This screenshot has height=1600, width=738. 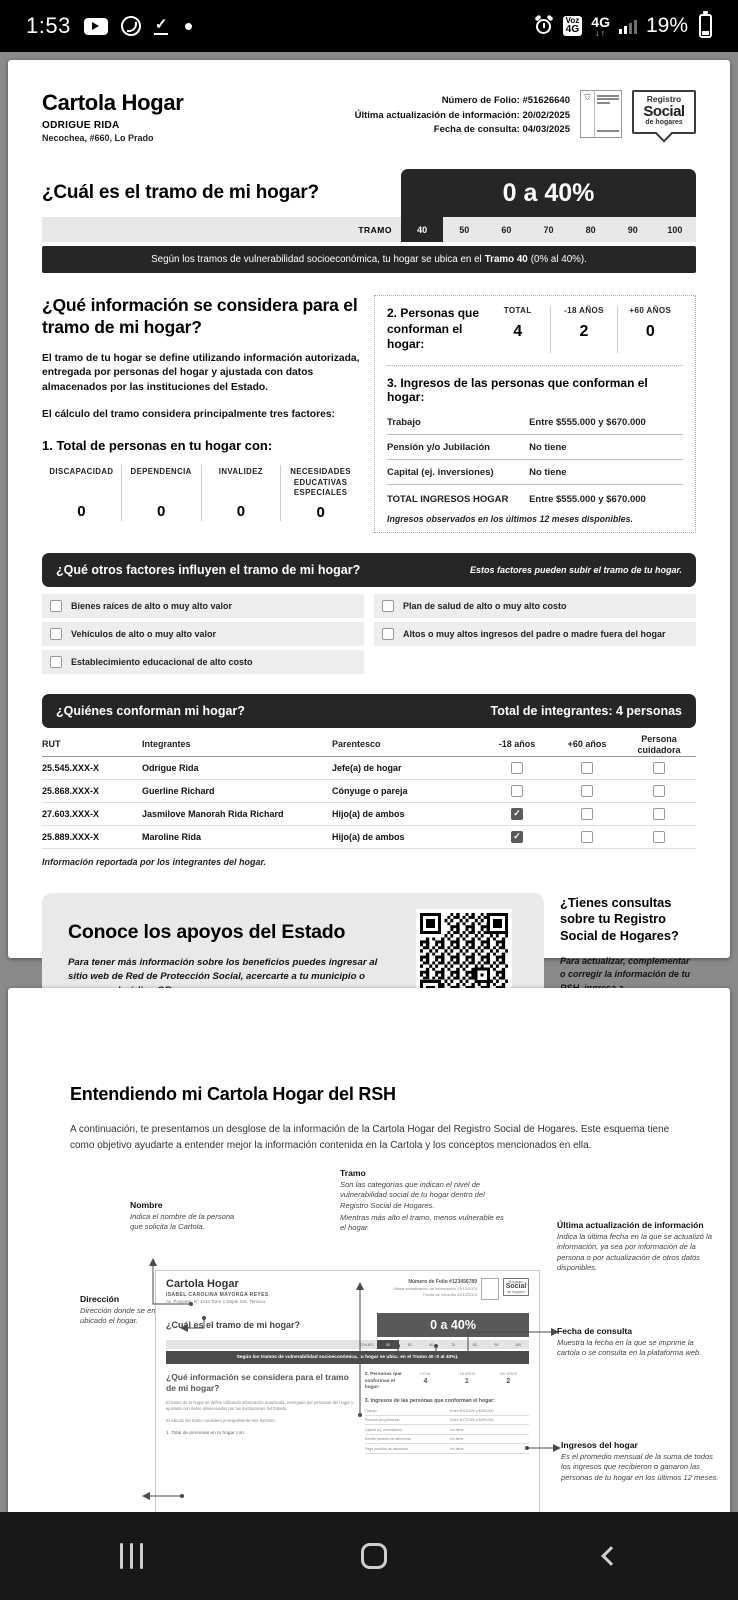 What do you see at coordinates (601, 114) in the screenshot?
I see `ministry-logo: ⛉` at bounding box center [601, 114].